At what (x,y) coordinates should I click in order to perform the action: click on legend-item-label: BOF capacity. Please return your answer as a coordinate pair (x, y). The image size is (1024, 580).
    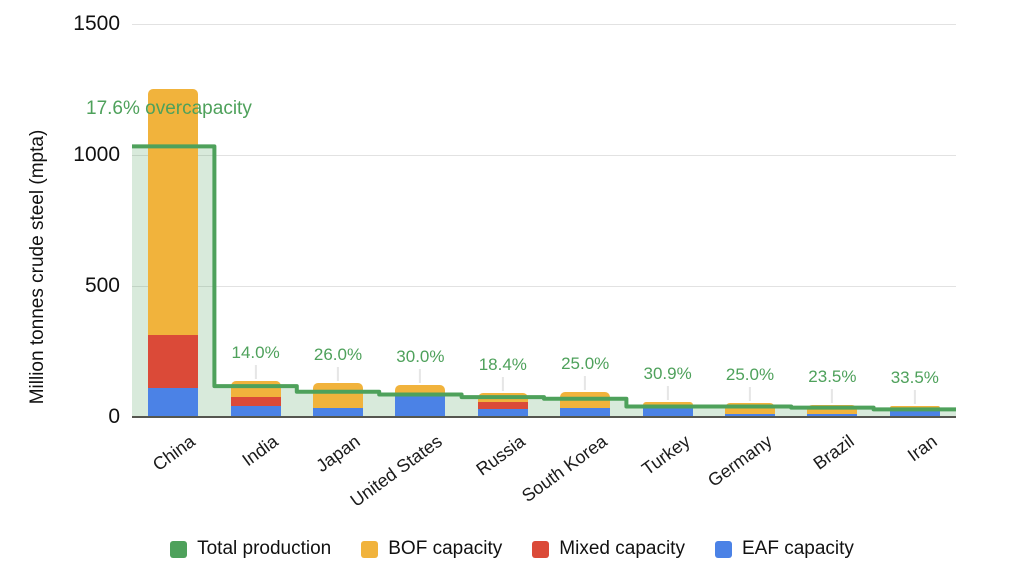
    Looking at the image, I should click on (445, 548).